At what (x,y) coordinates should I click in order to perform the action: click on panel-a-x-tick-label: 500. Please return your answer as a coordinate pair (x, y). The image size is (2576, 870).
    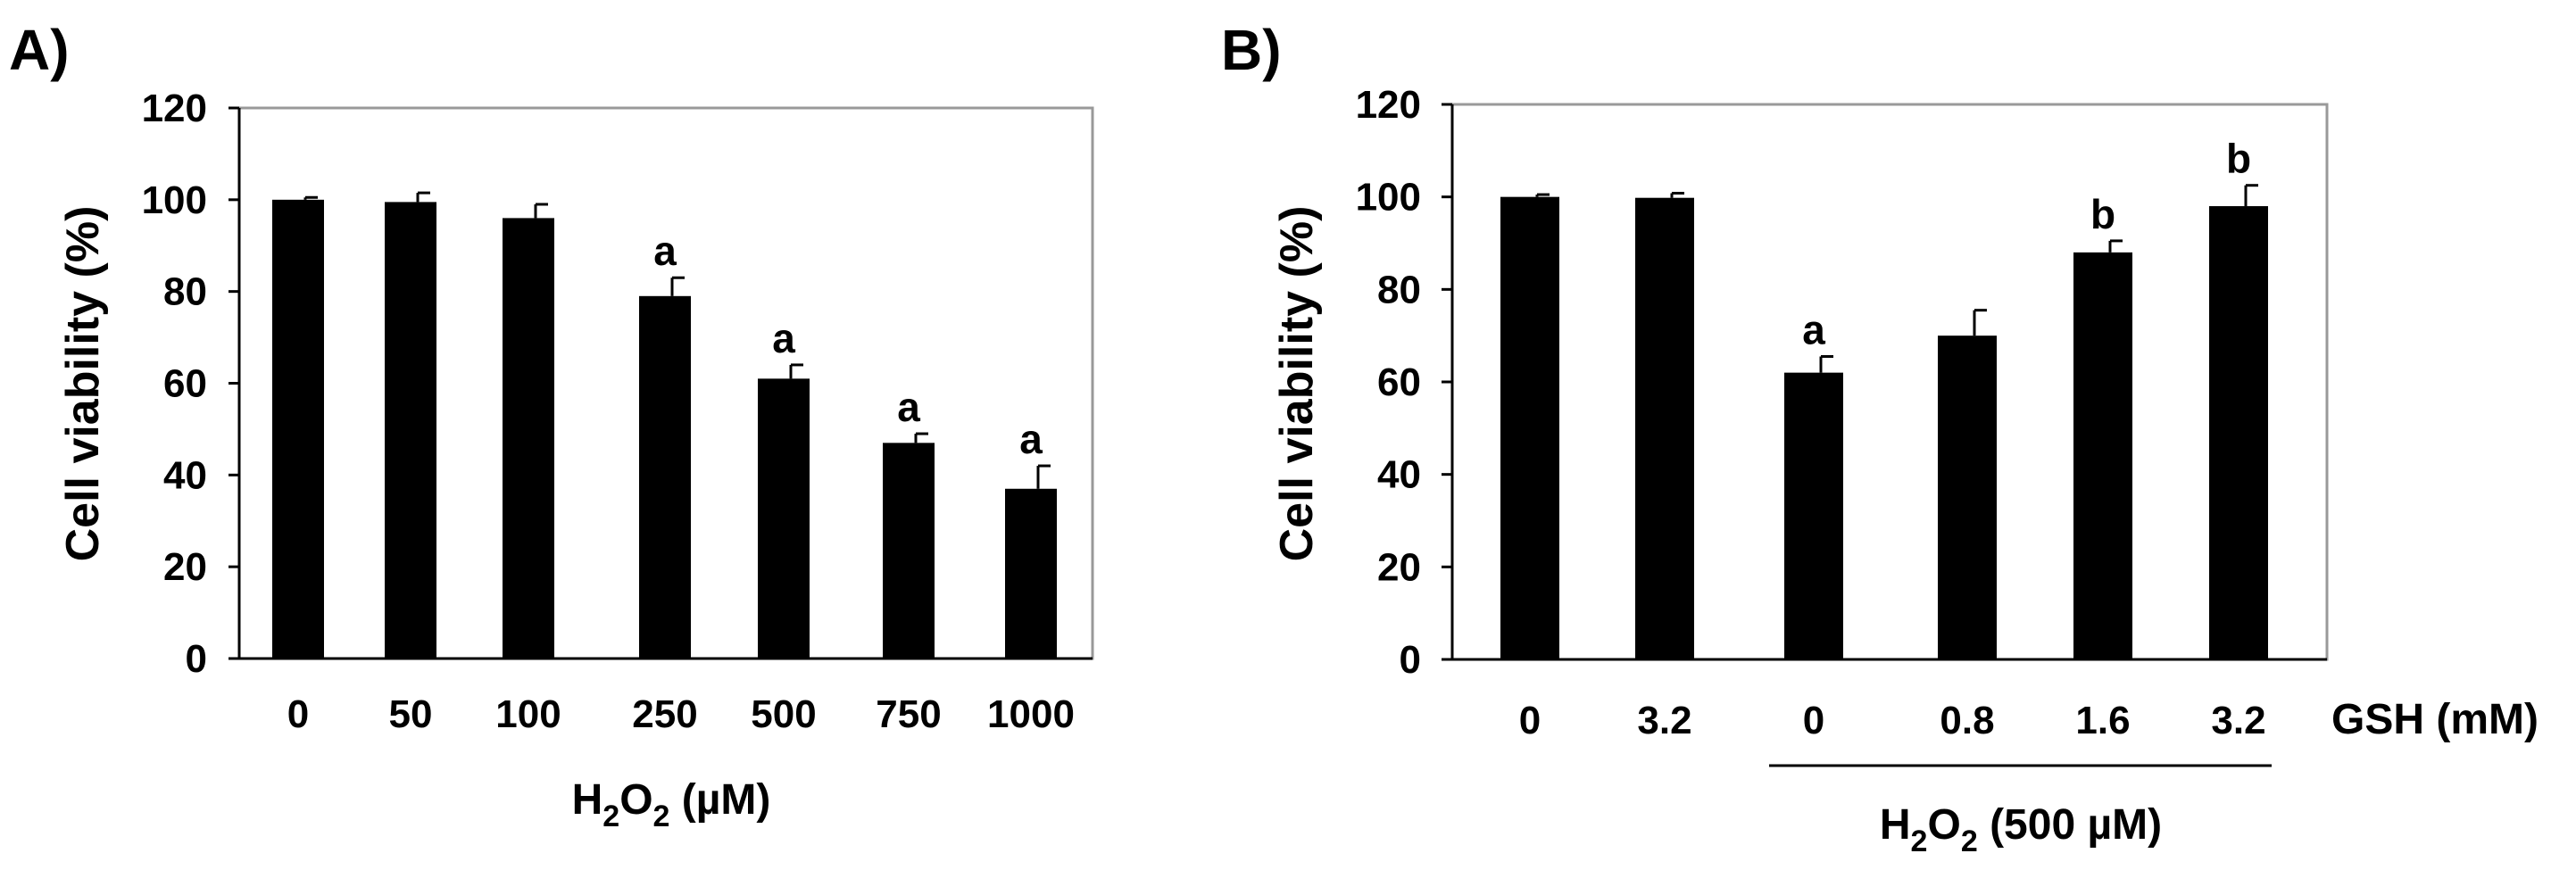
    Looking at the image, I should click on (783, 714).